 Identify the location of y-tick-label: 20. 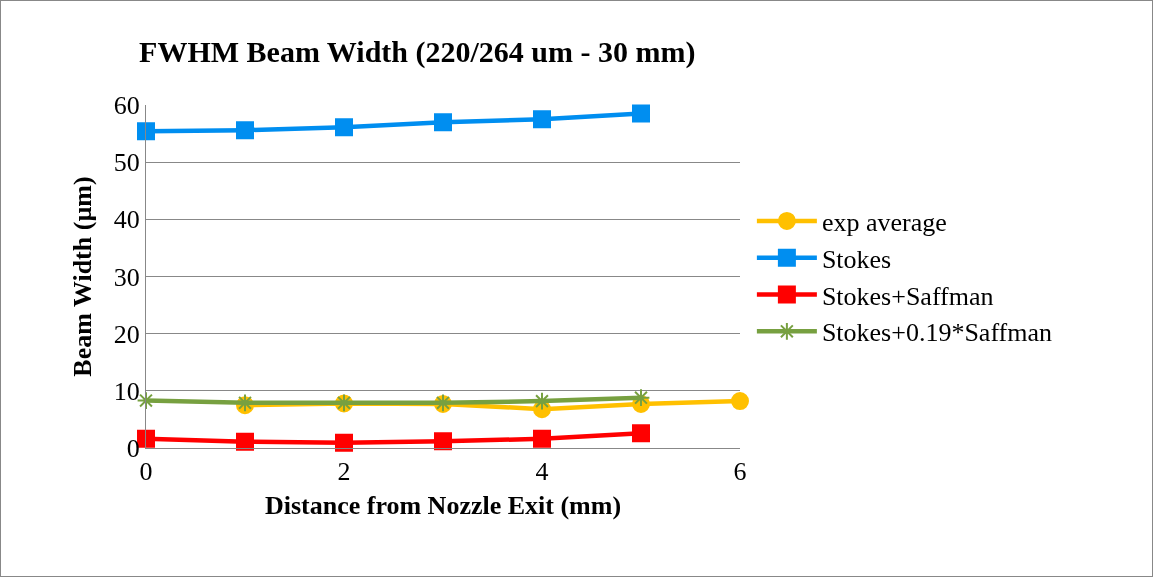
(126, 334).